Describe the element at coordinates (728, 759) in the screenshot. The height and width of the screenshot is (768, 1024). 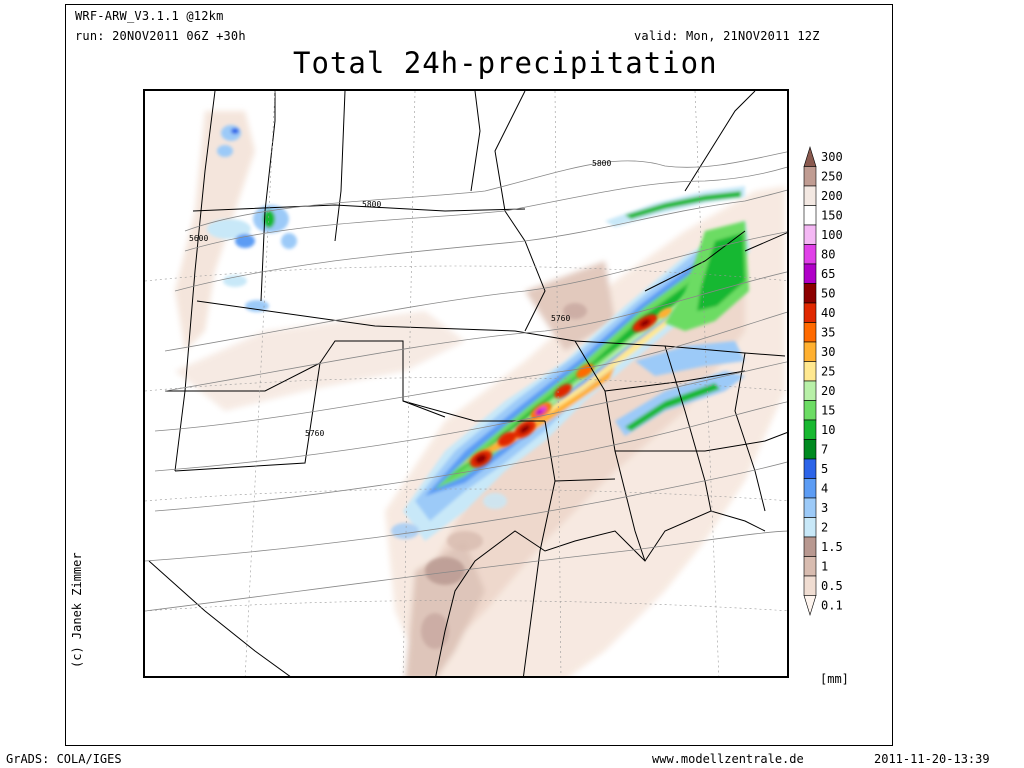
I see `footer-website: www.modellzentrale.de` at that location.